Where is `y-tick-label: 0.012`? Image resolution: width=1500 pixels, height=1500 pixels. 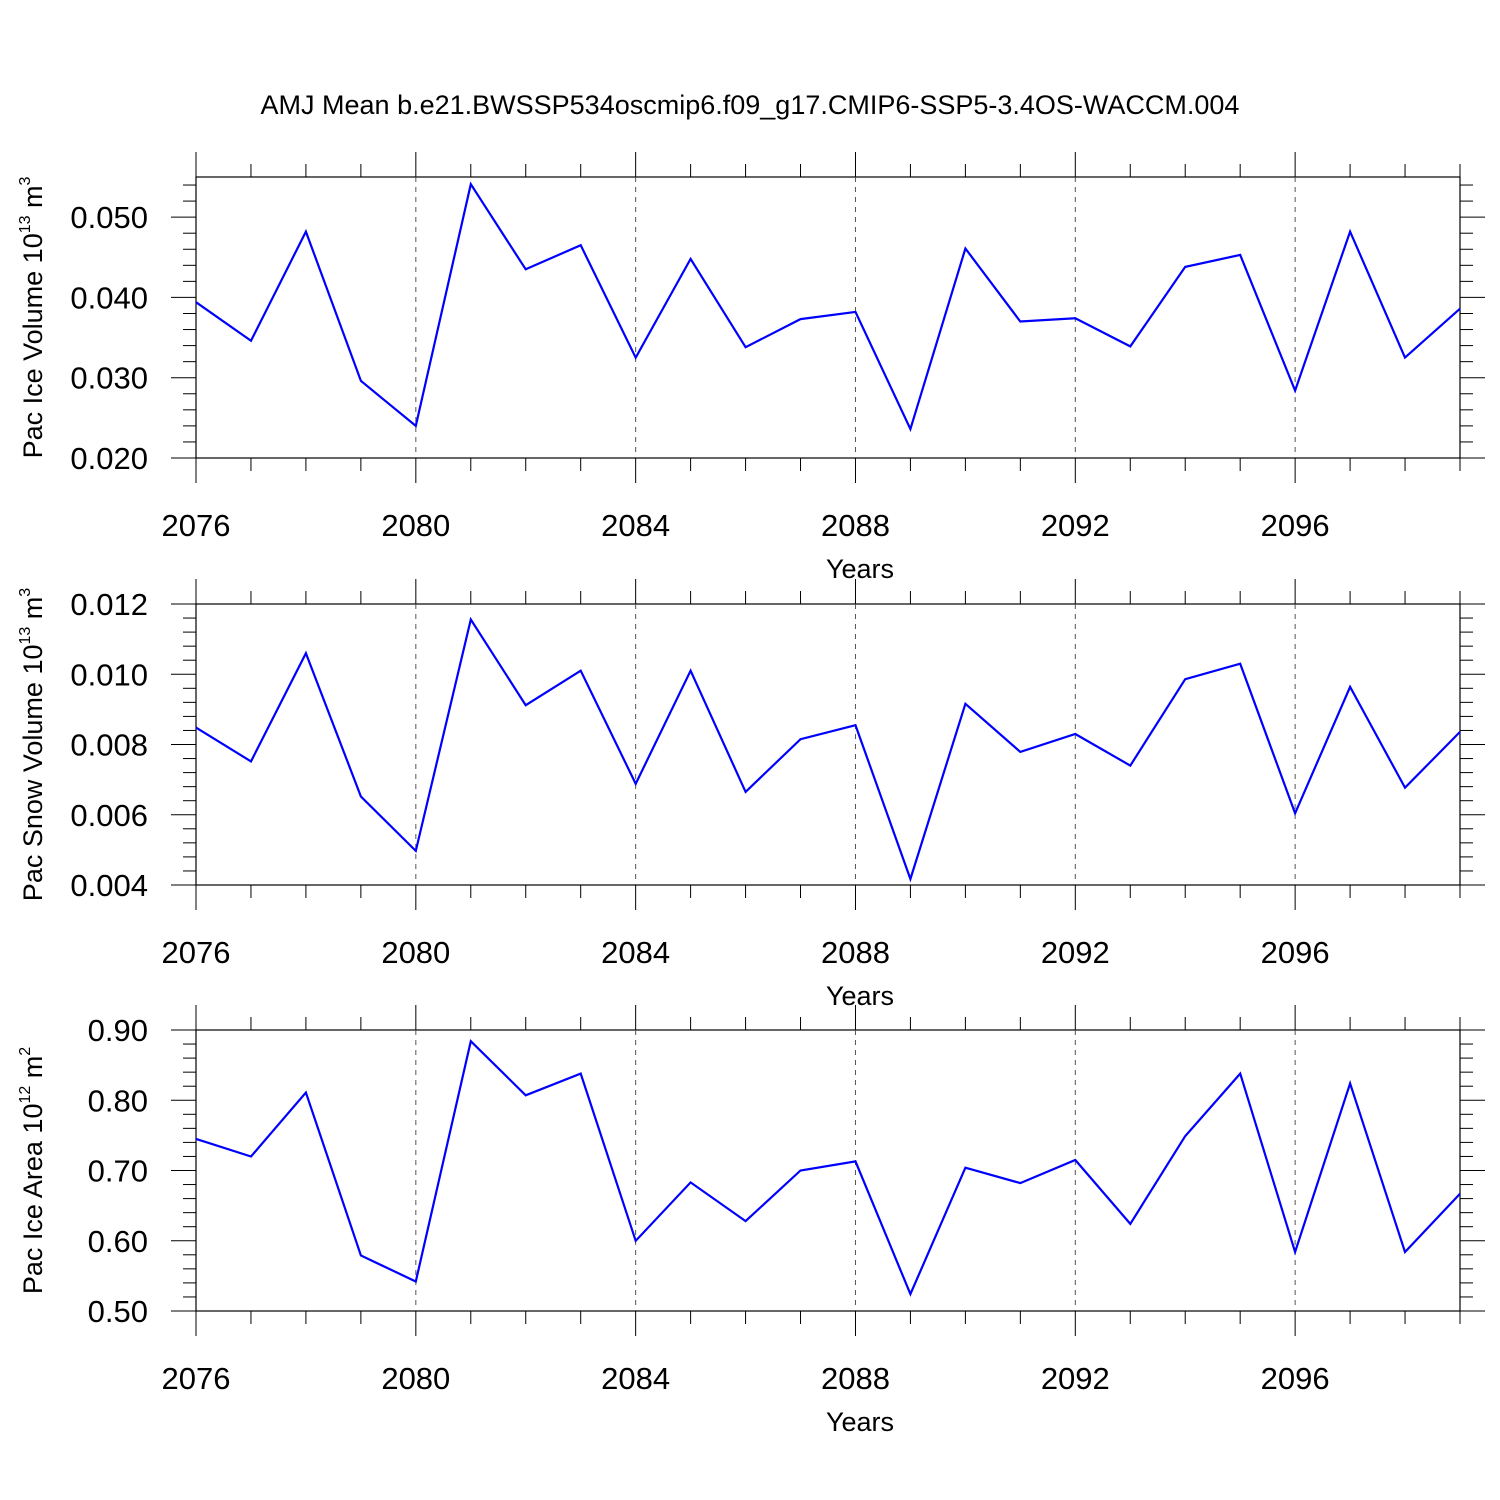
y-tick-label: 0.012 is located at coordinates (109, 604).